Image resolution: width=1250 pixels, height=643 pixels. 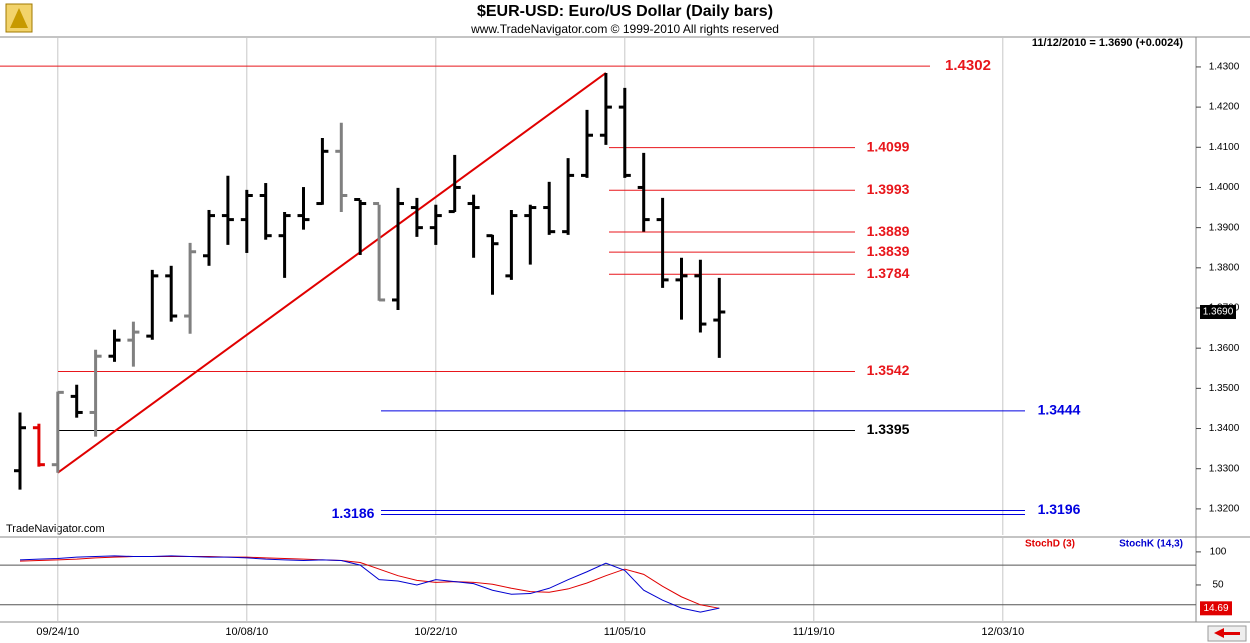 I want to click on y-tick-label: 1.3800, so click(x=1224, y=267).